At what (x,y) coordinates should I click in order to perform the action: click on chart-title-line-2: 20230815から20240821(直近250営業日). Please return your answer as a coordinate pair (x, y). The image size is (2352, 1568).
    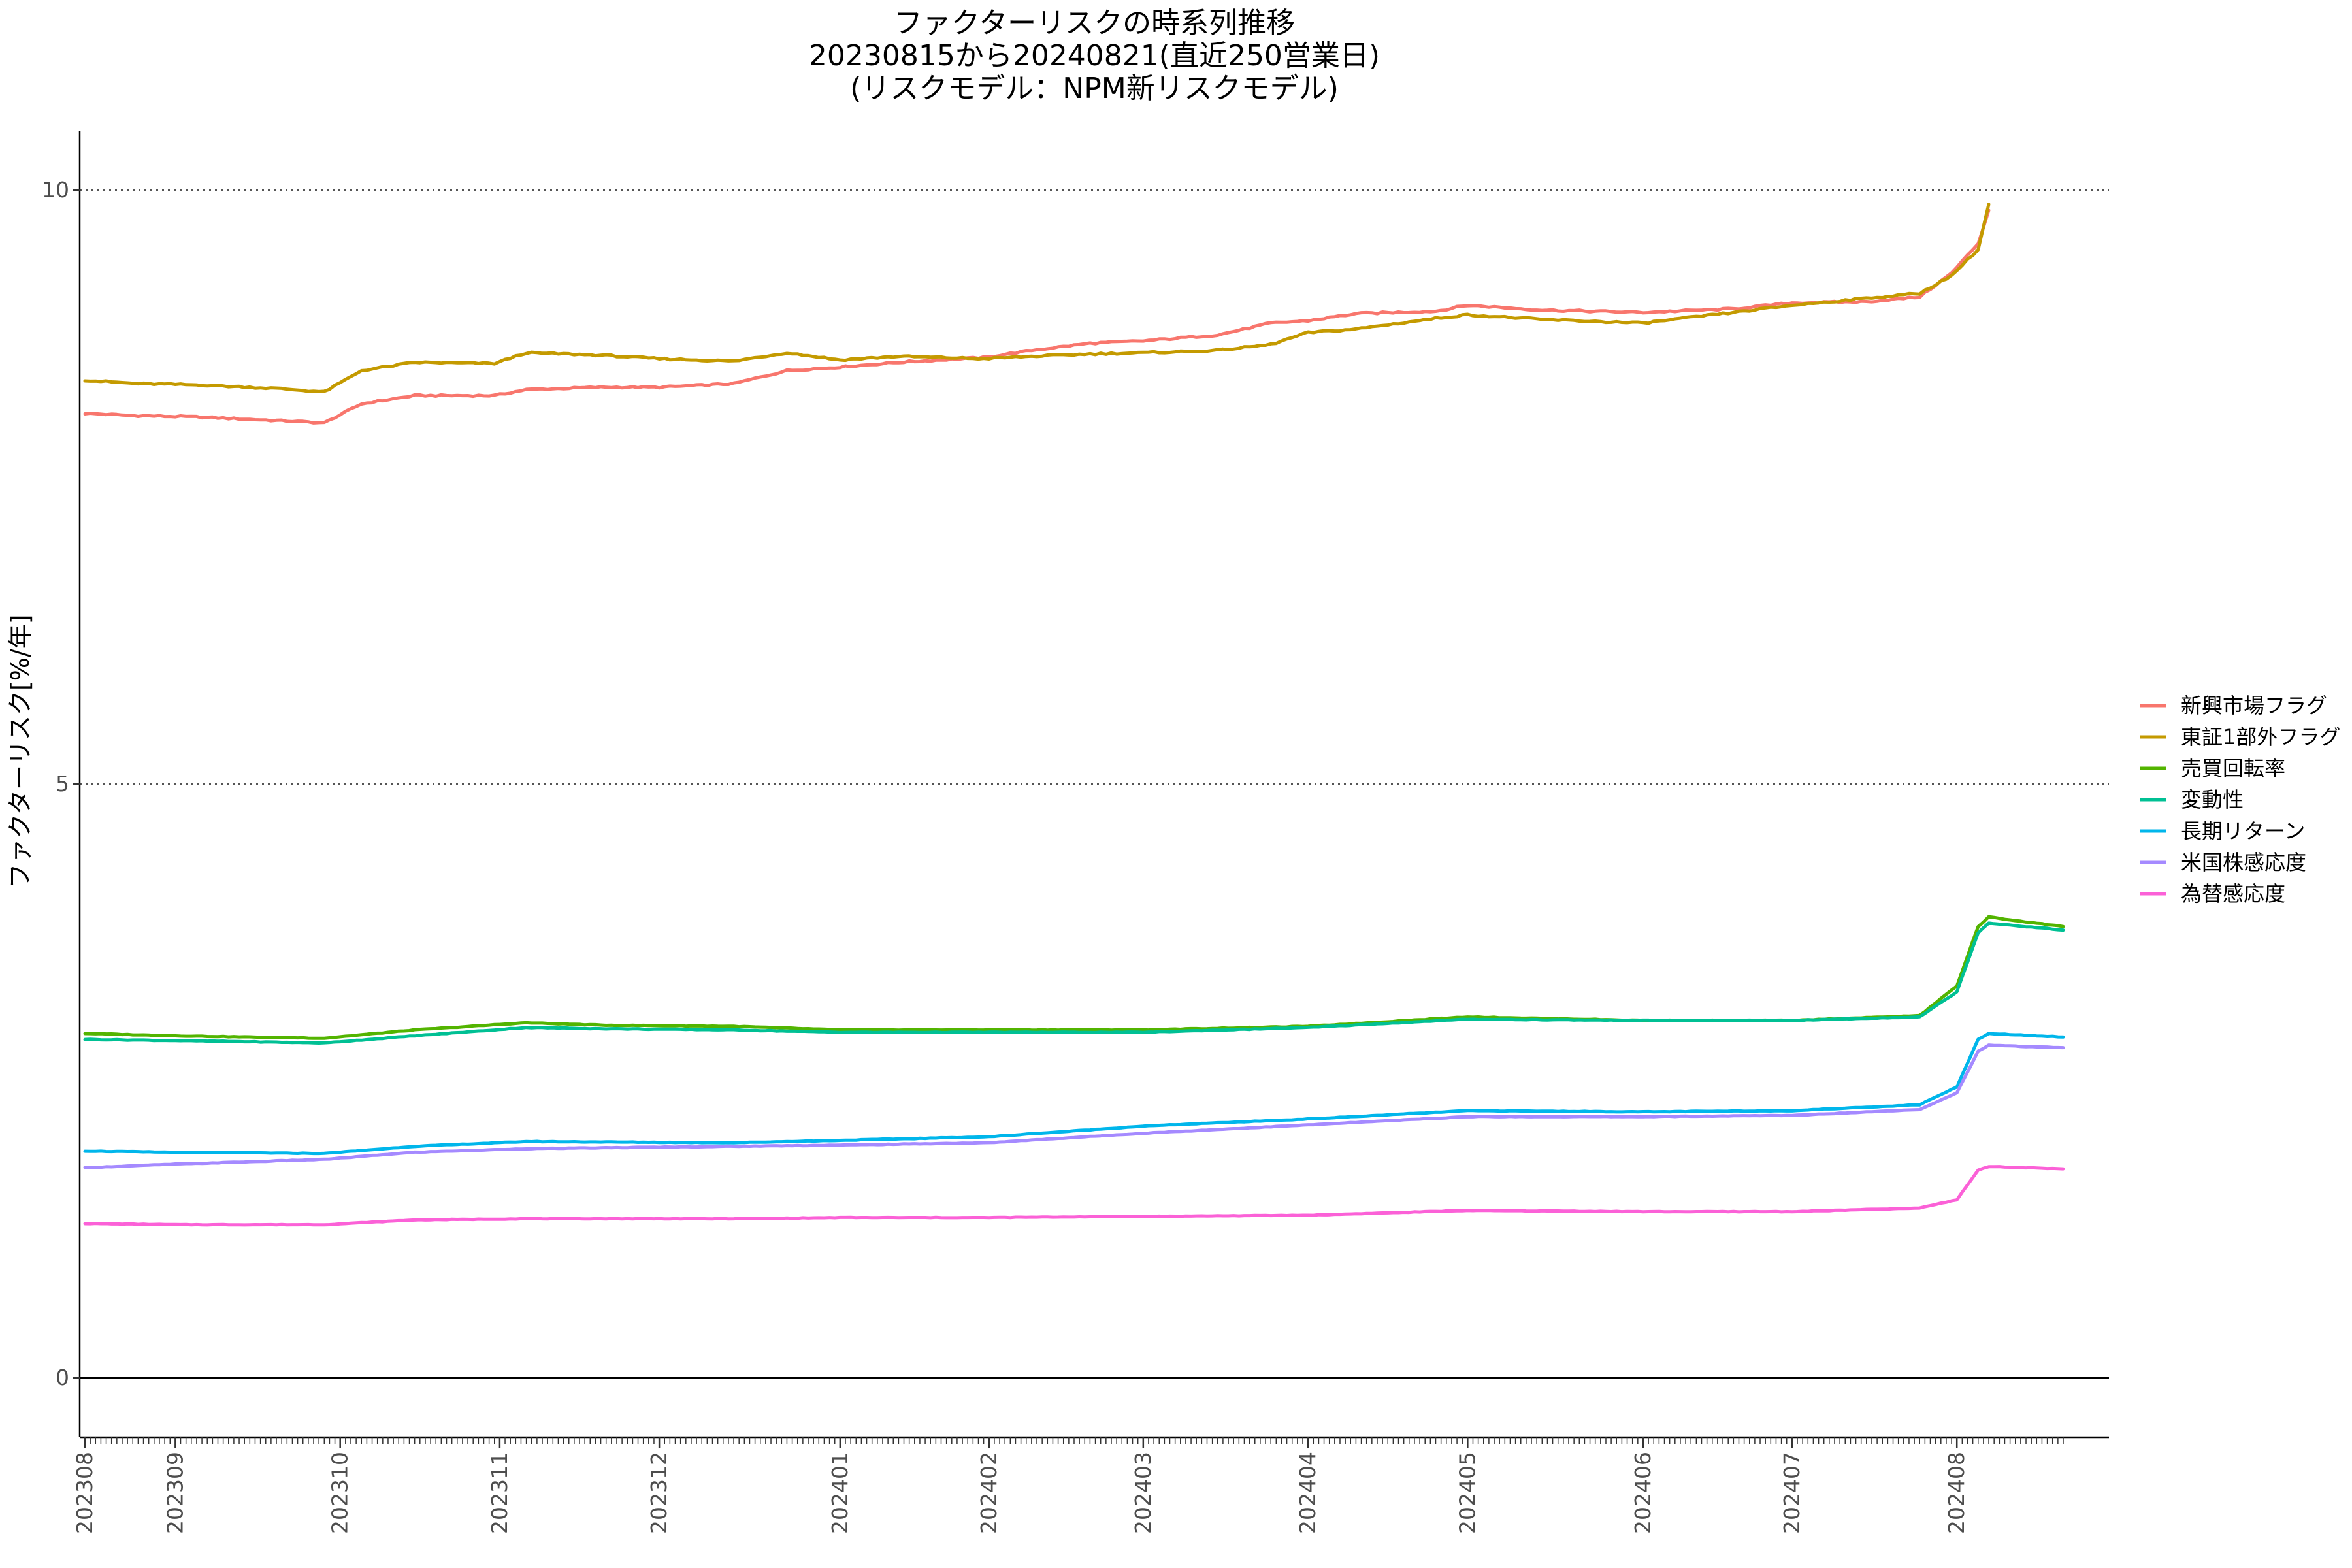
    Looking at the image, I should click on (1094, 56).